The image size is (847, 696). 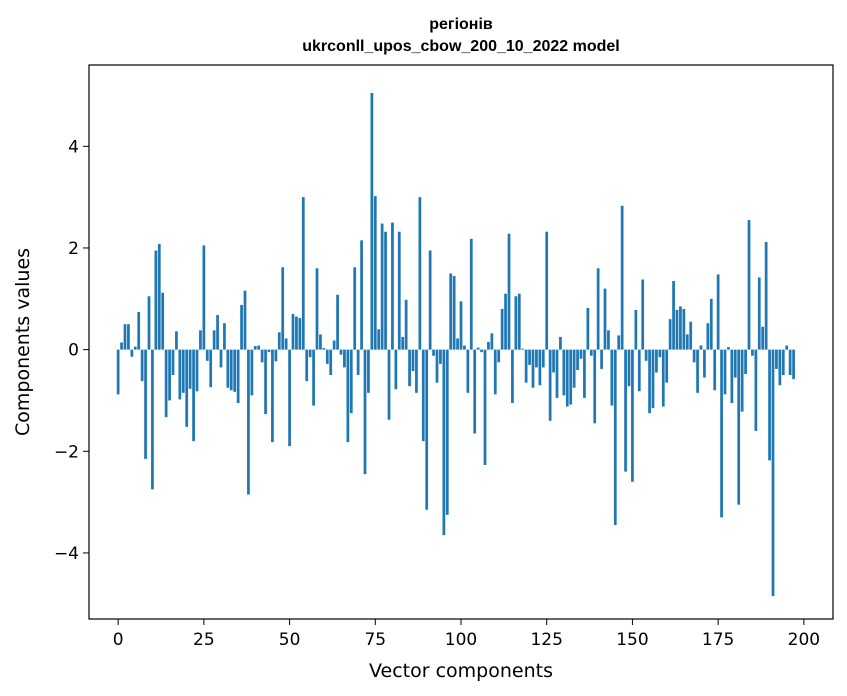 I want to click on y-axis-label: Components values, so click(x=23, y=342).